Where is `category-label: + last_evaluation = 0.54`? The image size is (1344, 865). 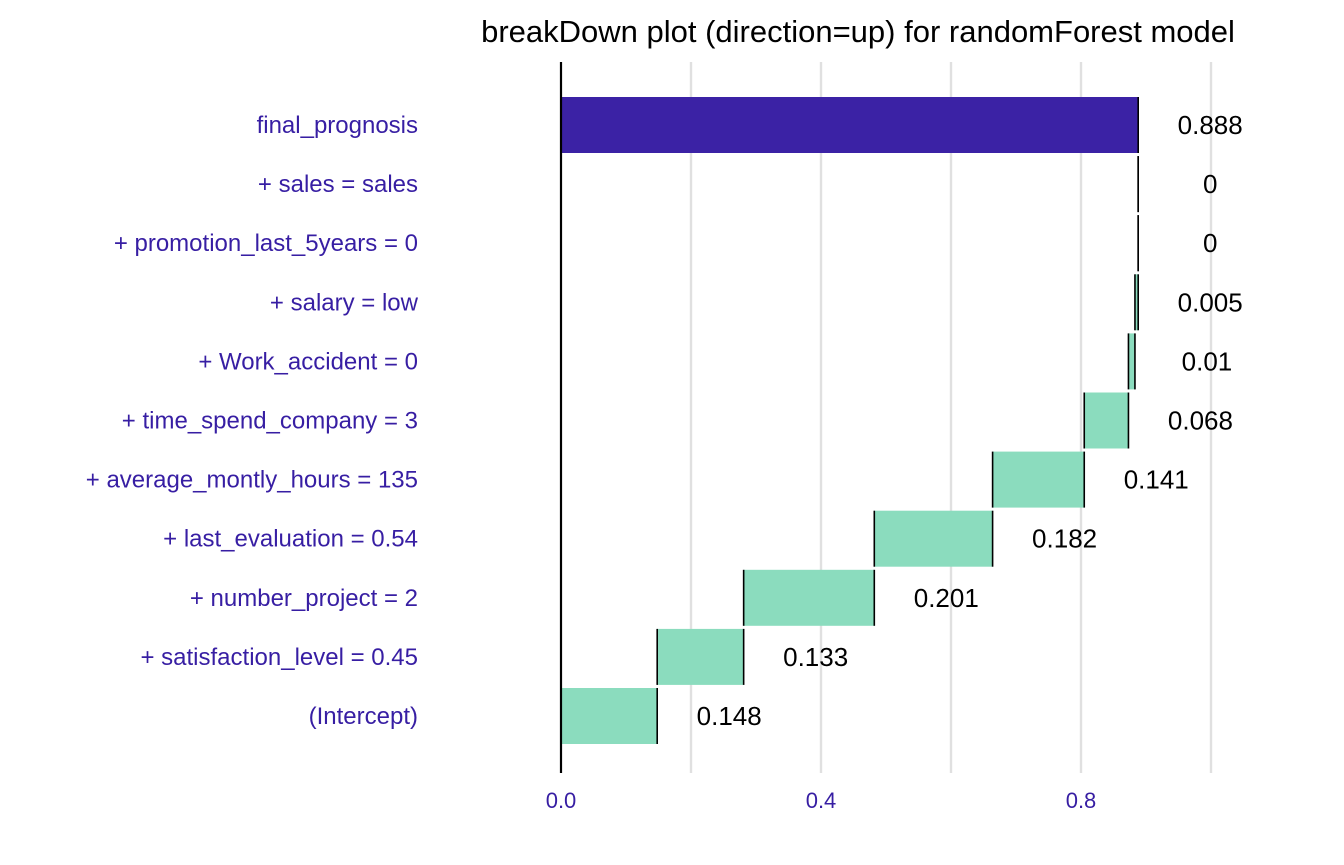 category-label: + last_evaluation = 0.54 is located at coordinates (290, 539).